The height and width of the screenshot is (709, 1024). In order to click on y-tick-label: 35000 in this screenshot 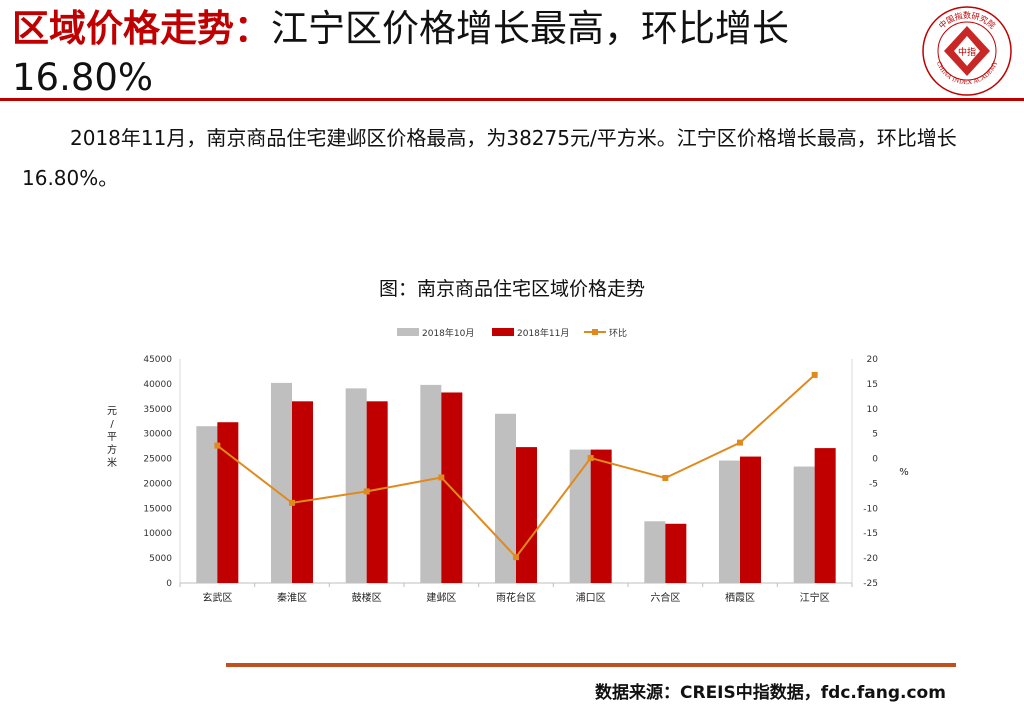, I will do `click(157, 410)`.